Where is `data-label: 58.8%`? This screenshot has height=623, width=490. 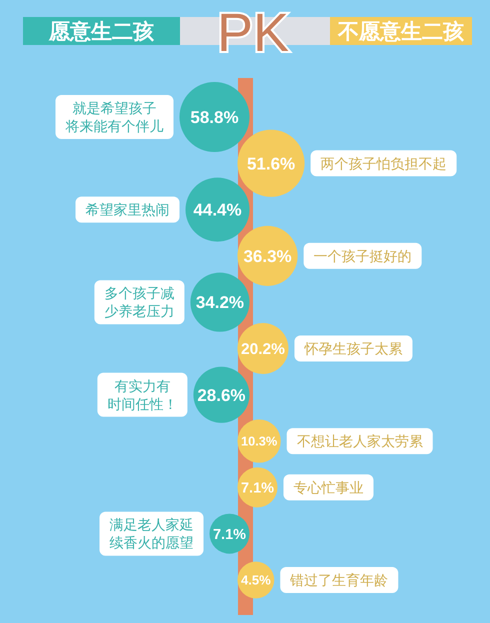
data-label: 58.8% is located at coordinates (214, 117).